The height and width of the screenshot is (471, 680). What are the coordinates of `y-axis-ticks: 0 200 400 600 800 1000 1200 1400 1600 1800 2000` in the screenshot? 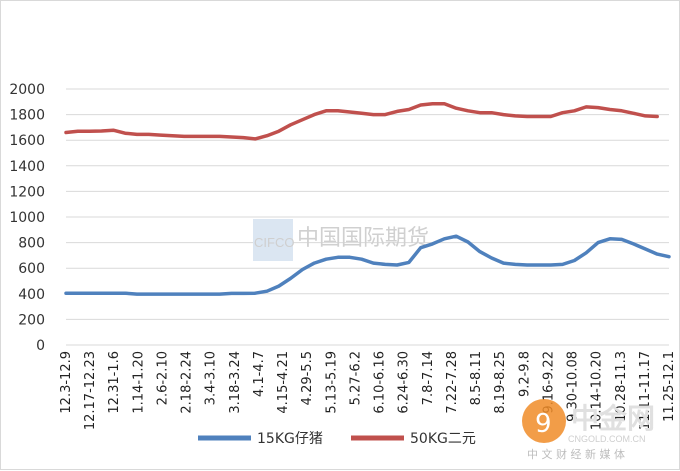 It's located at (27, 218).